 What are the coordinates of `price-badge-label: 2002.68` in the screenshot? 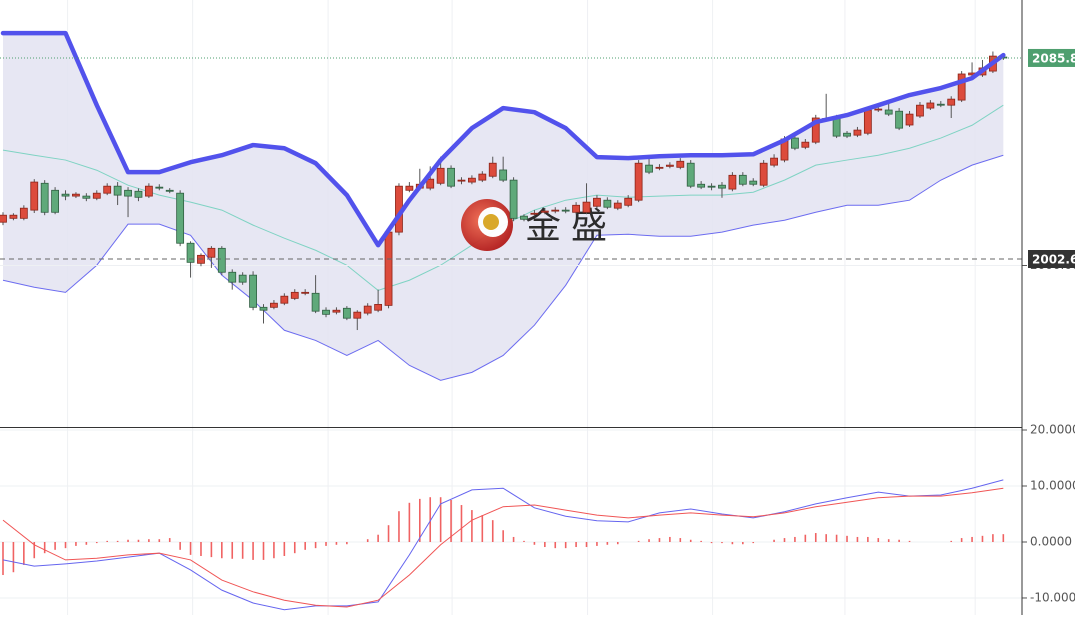 It's located at (1053, 260).